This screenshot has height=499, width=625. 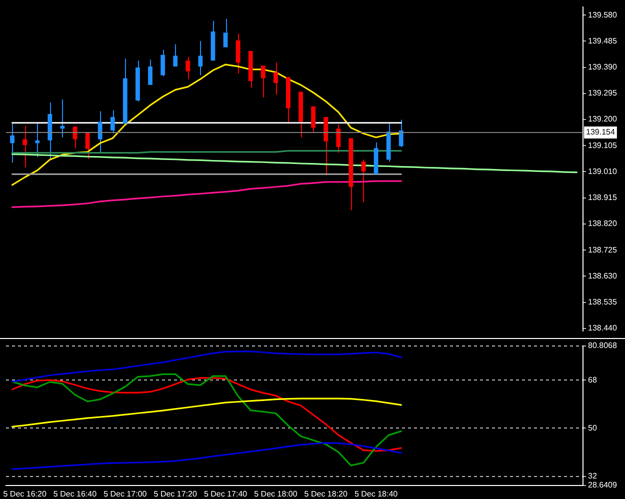 What do you see at coordinates (276, 493) in the screenshot?
I see `x-tick-label: 5 Dec 18:00` at bounding box center [276, 493].